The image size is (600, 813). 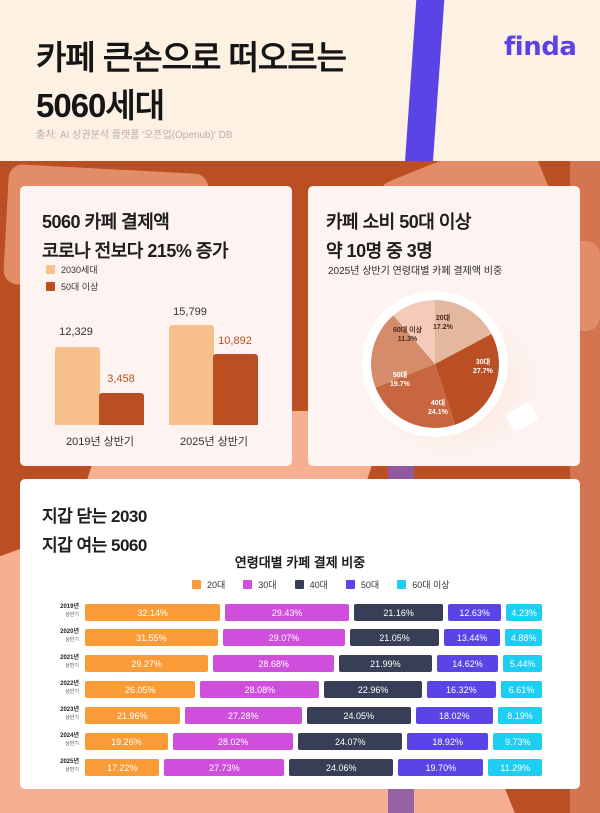 What do you see at coordinates (400, 380) in the screenshot?
I see `pie-label-50: 50대 19.7%` at bounding box center [400, 380].